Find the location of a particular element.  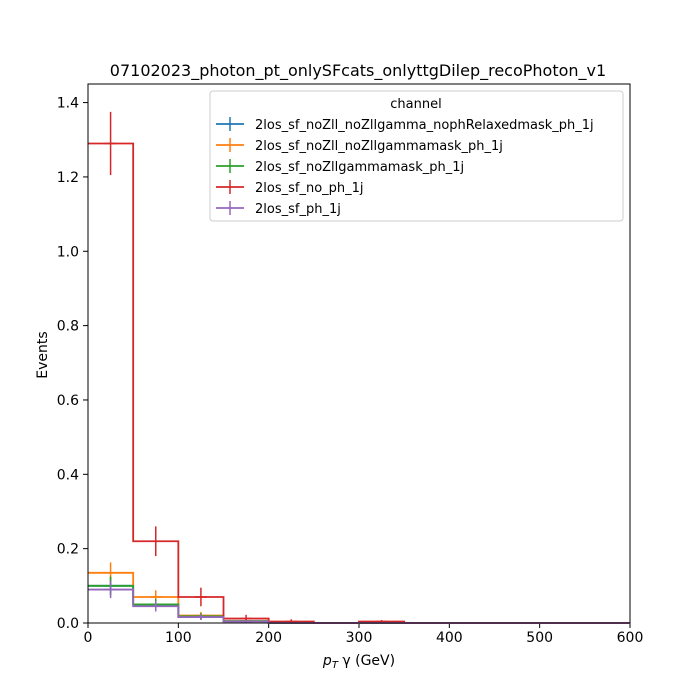

x-tick-label: 400 is located at coordinates (449, 638).